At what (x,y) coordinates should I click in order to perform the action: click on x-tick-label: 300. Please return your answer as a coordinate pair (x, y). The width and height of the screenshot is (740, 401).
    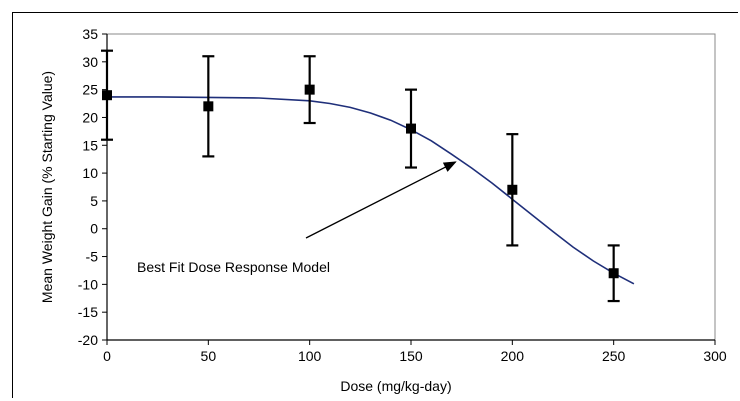
    Looking at the image, I should click on (715, 356).